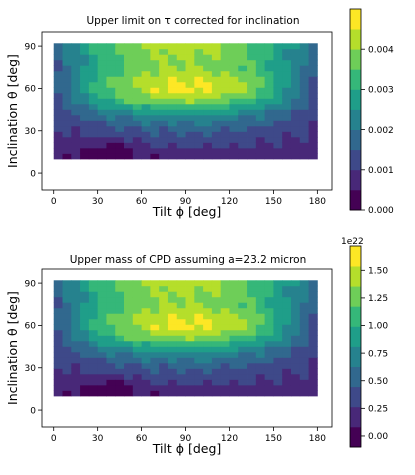  Describe the element at coordinates (378, 327) in the screenshot. I see `colorbar-tick-label: 1.00` at that location.